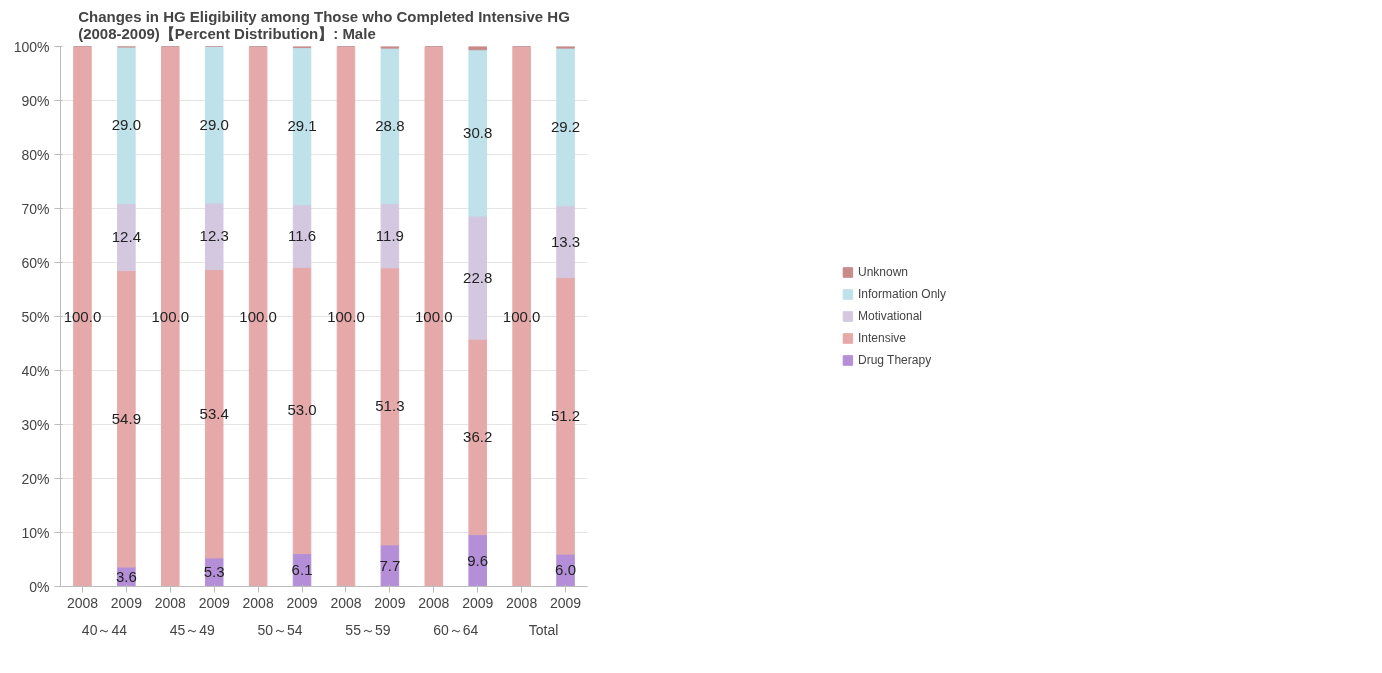 This screenshot has height=673, width=1382. I want to click on y-tick-label: 90%, so click(35, 100).